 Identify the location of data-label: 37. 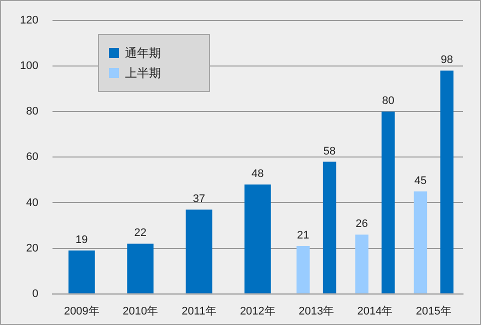
(199, 199).